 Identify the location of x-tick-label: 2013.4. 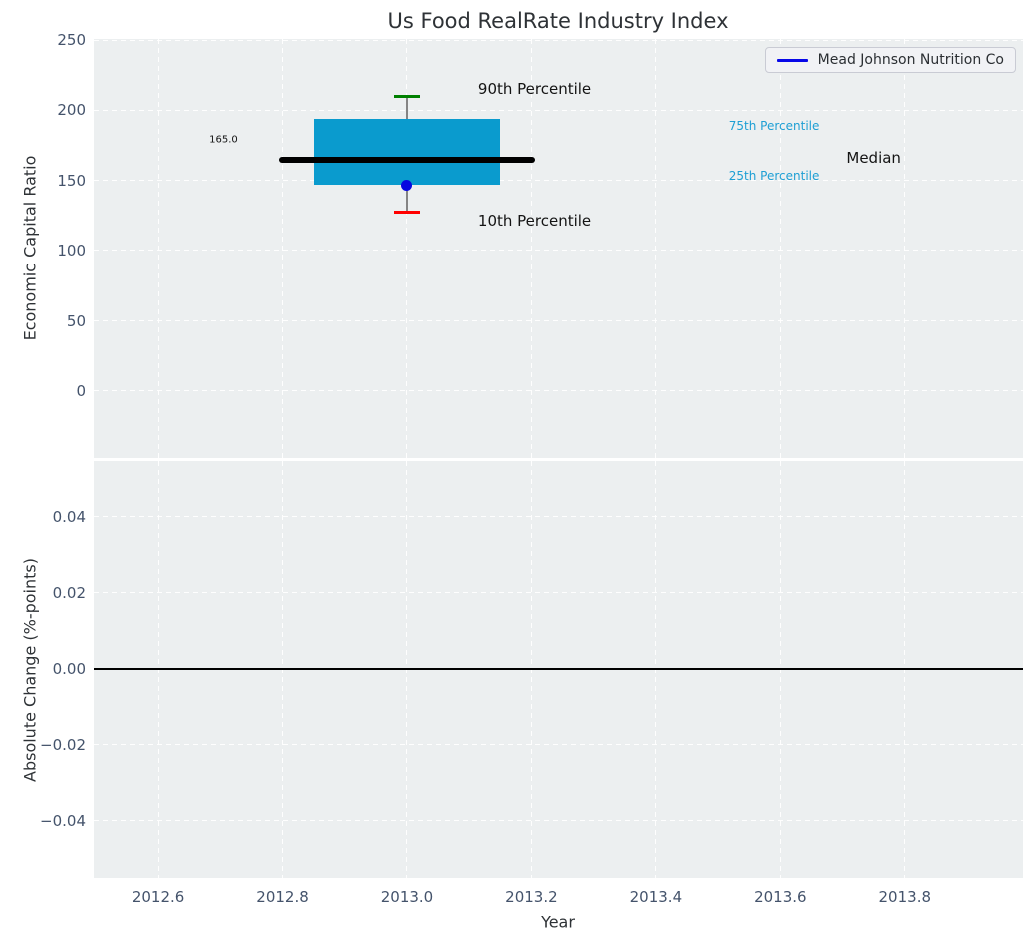
(656, 897).